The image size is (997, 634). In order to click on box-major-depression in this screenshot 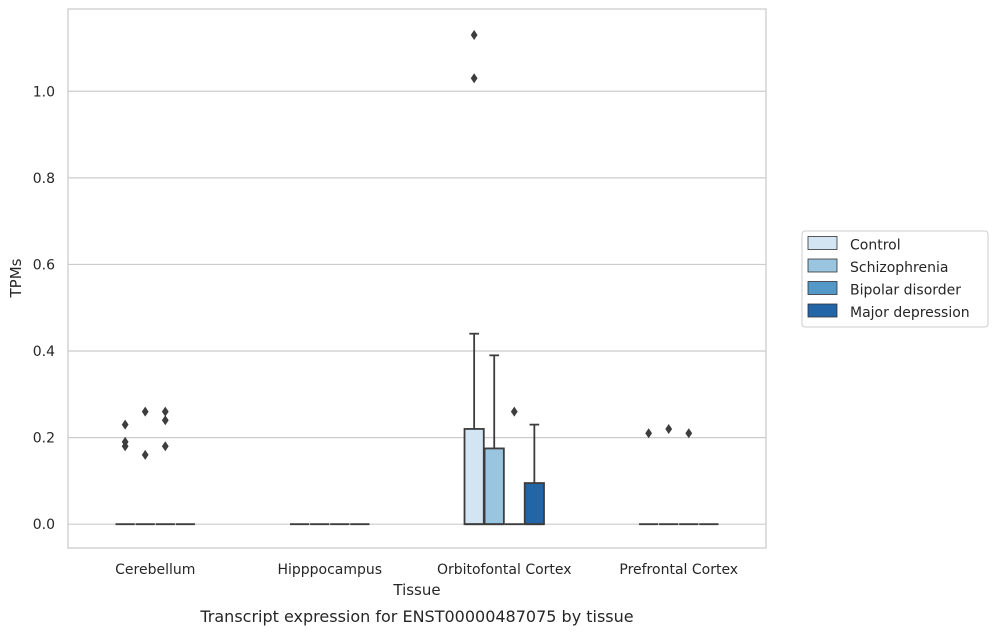, I will do `click(534, 474)`.